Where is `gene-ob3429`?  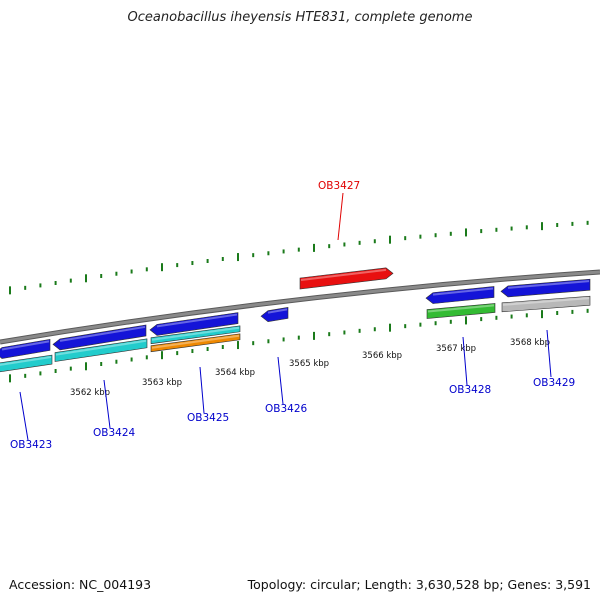
gene-ob3429 is located at coordinates (545, 288).